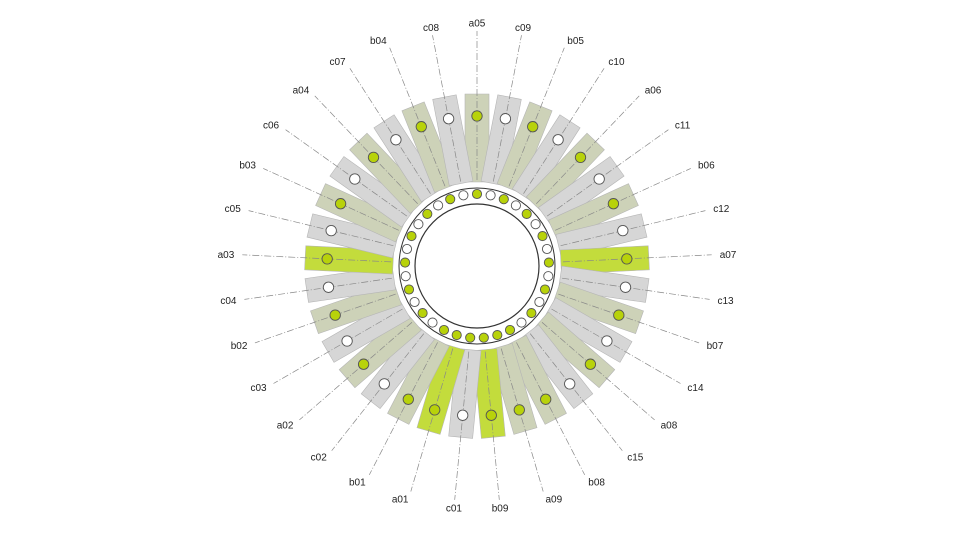 The height and width of the screenshot is (541, 969). I want to click on hub-dot-b02, so click(409, 289).